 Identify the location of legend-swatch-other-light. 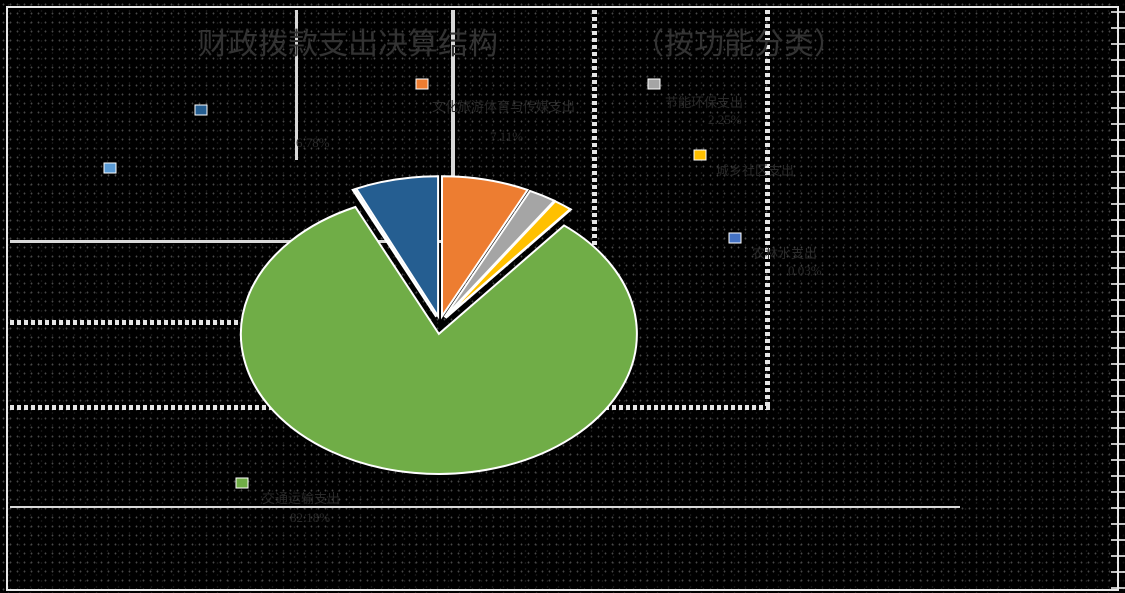
(110, 168).